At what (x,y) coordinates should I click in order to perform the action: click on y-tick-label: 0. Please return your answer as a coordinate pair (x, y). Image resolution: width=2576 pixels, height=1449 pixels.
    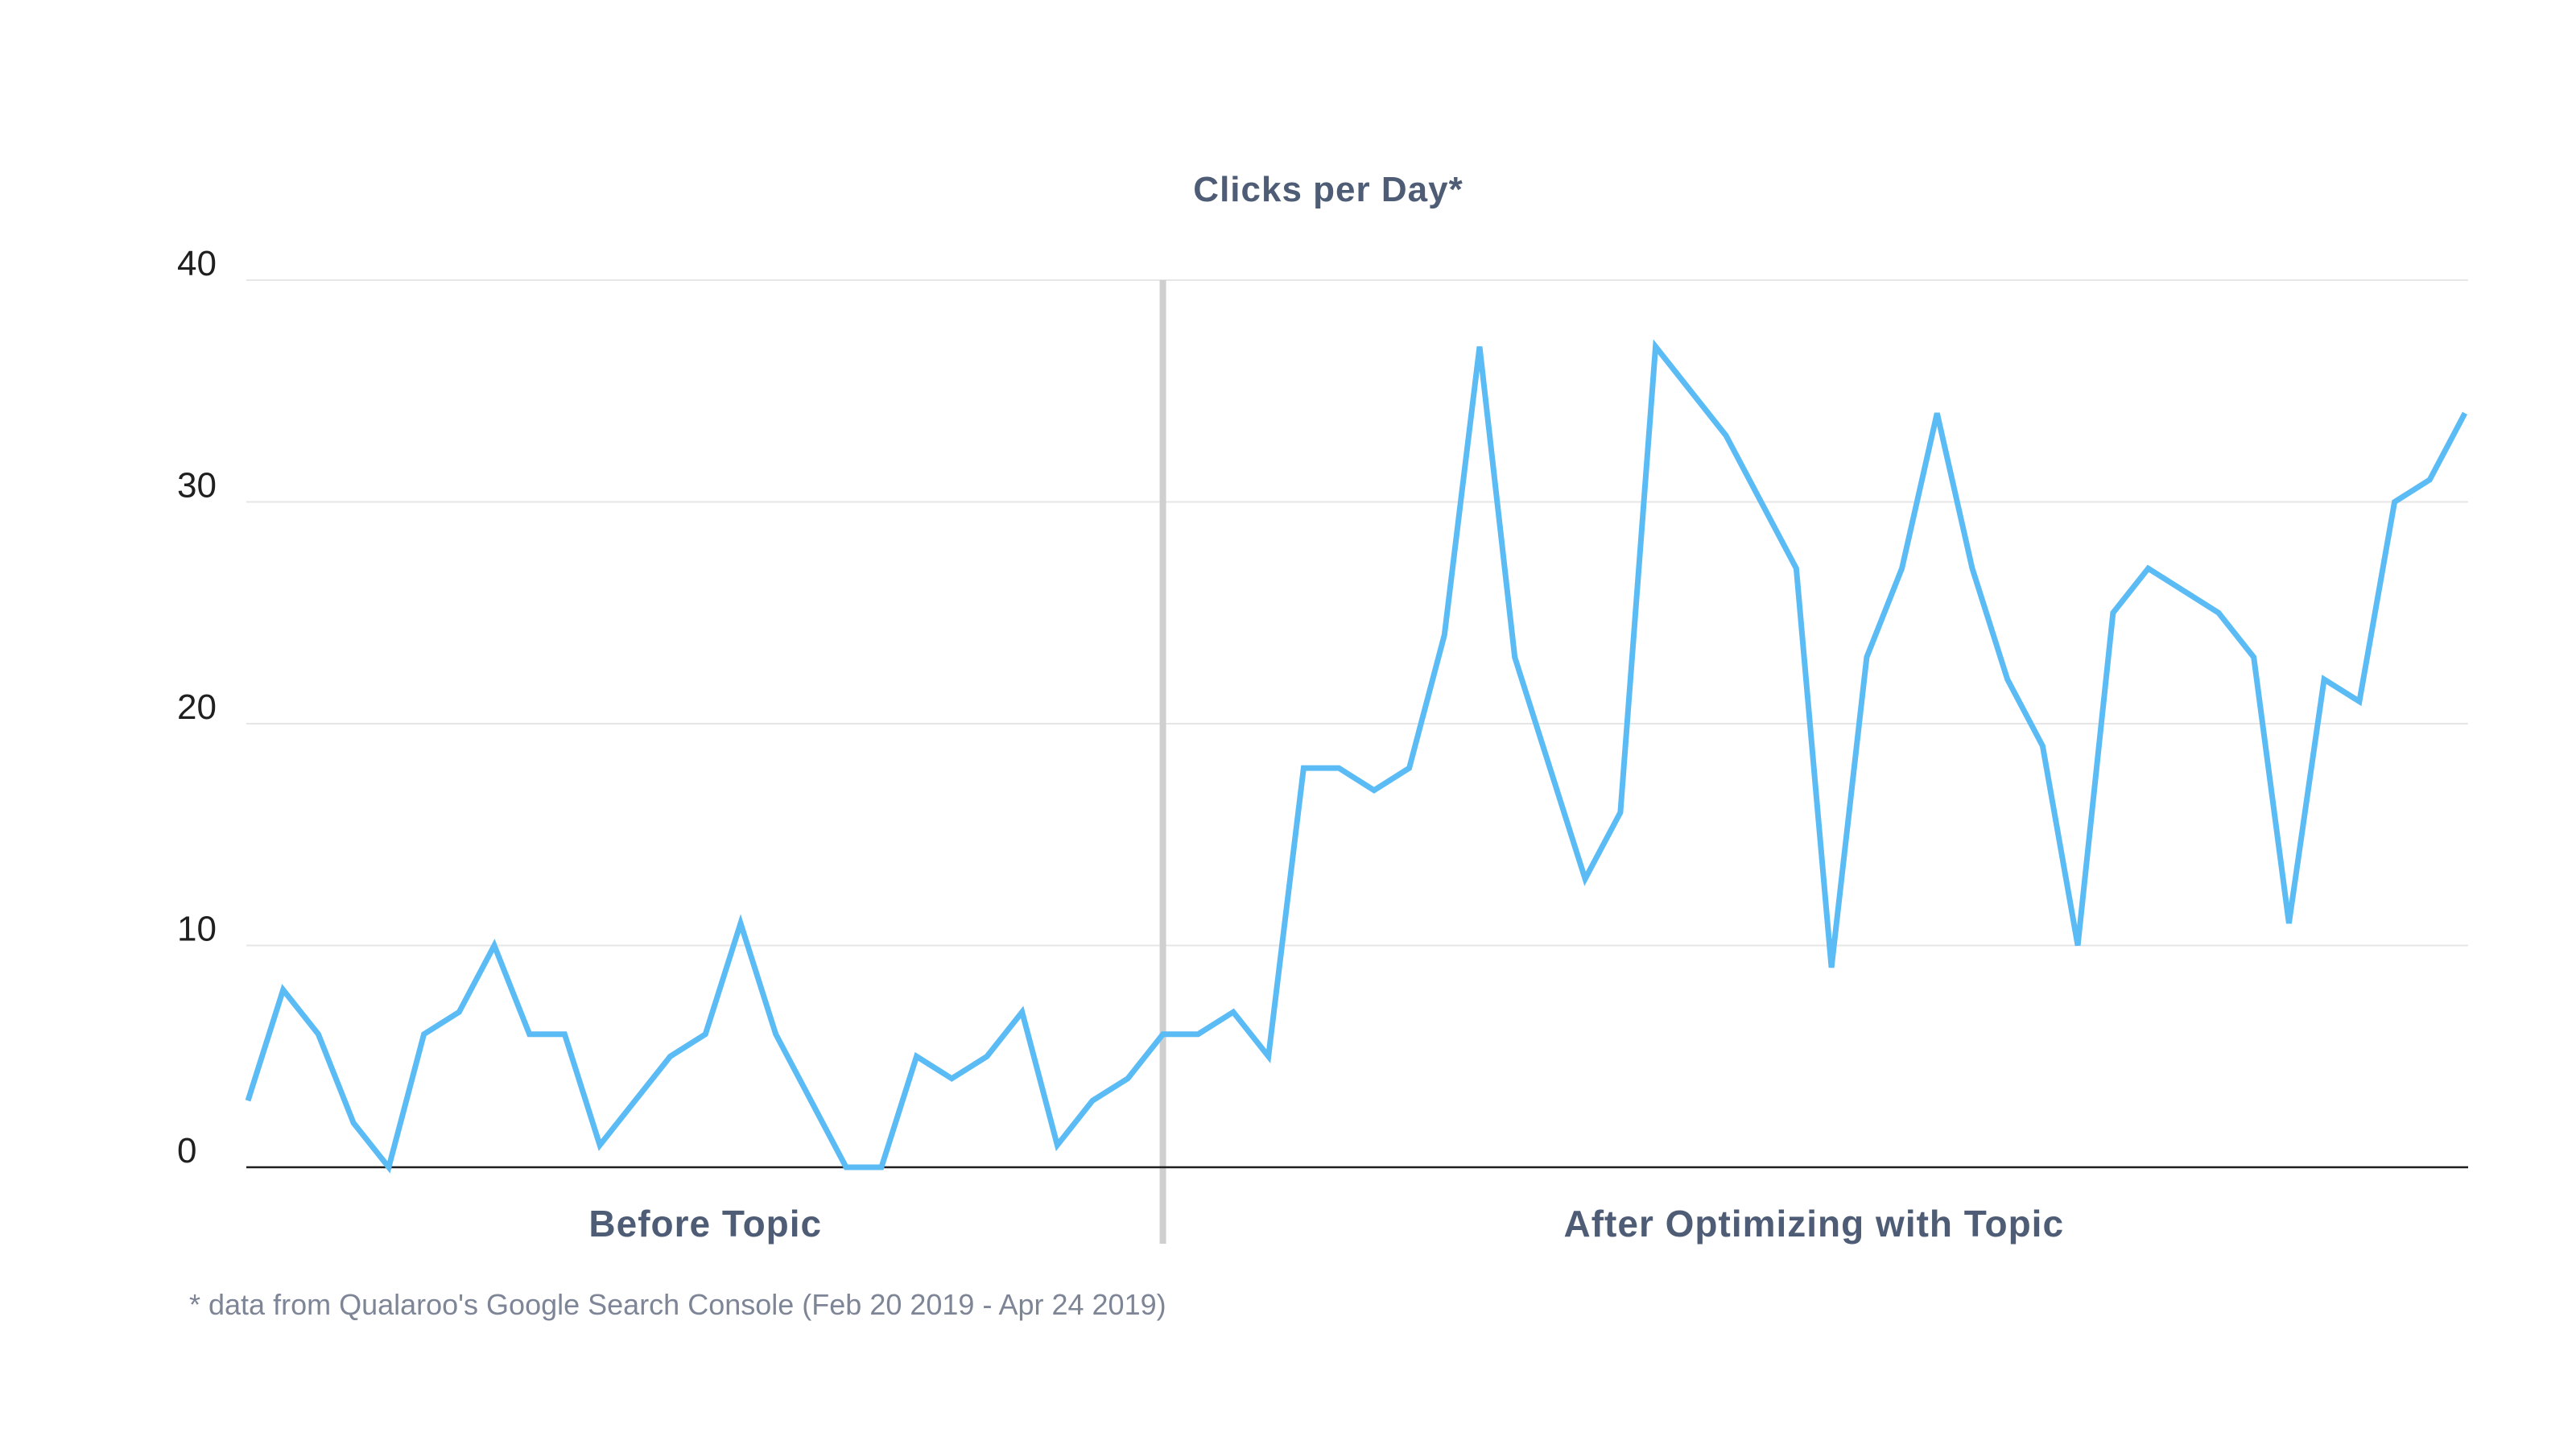
    Looking at the image, I should click on (186, 1150).